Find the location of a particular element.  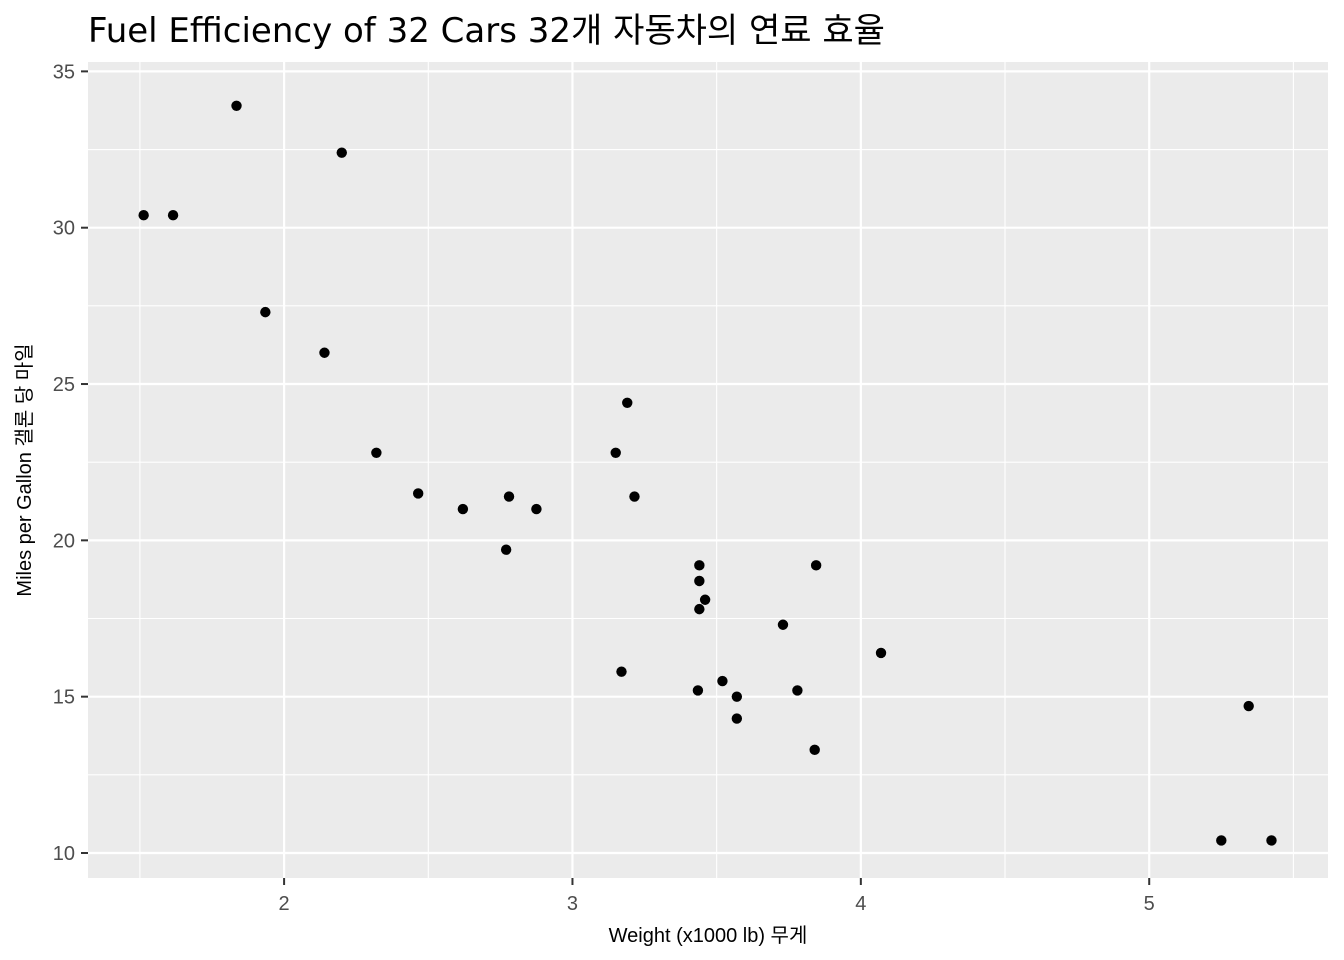

y-tick-label: 25 is located at coordinates (64, 385).